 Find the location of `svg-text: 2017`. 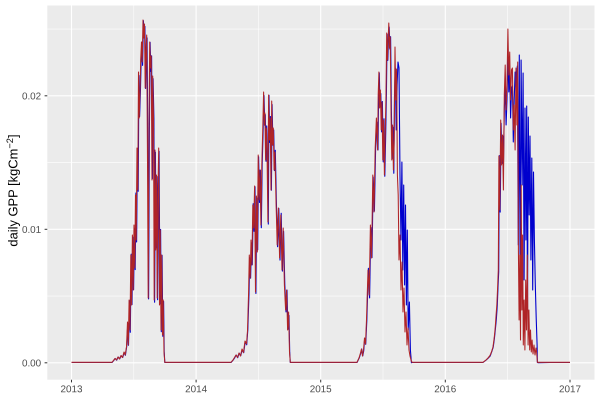

svg-text: 2017 is located at coordinates (570, 389).